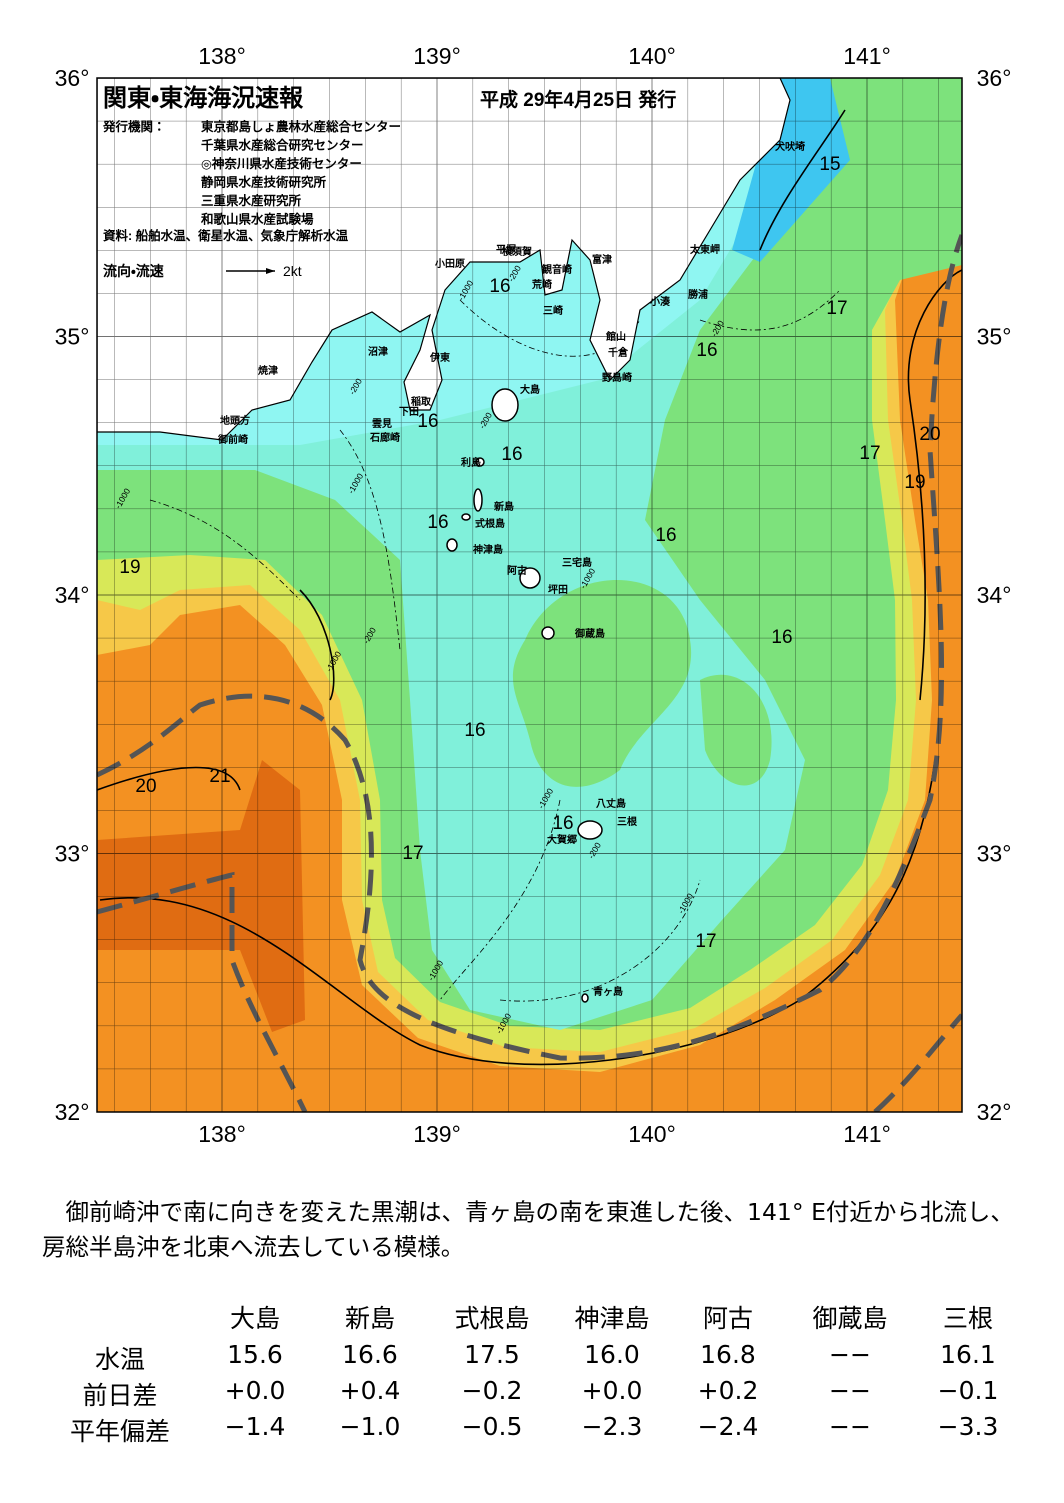  Describe the element at coordinates (557, 269) in the screenshot. I see `place-name: 観音崎` at that location.